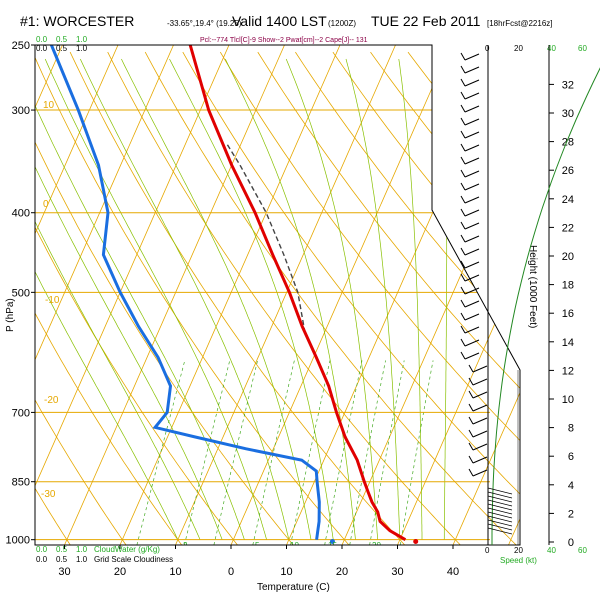 This screenshot has width=600, height=600. What do you see at coordinates (21, 413) in the screenshot?
I see `pressure-tick-label: 700` at bounding box center [21, 413].